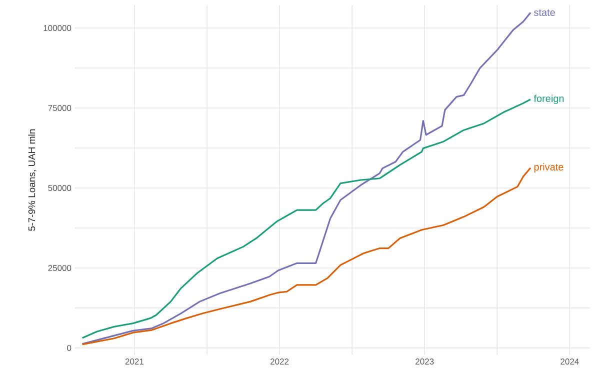  What do you see at coordinates (60, 267) in the screenshot?
I see `y-tick-label: 25000` at bounding box center [60, 267].